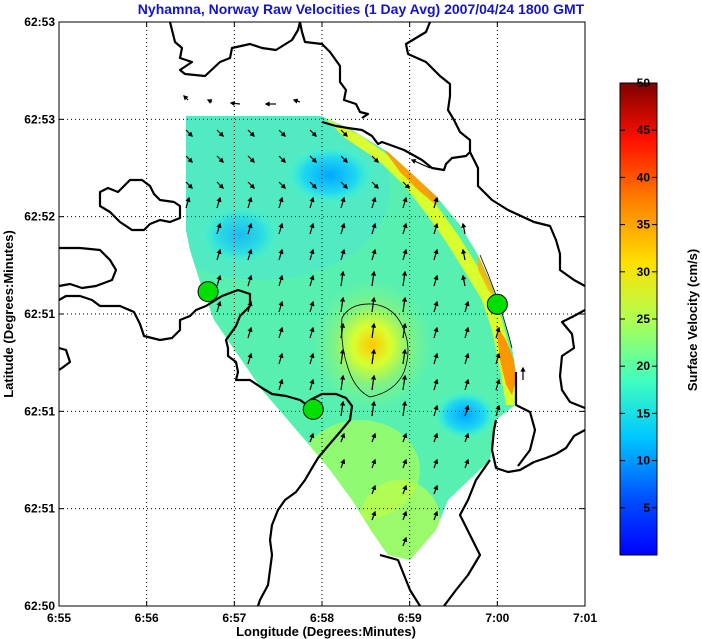 The image size is (702, 639). Describe the element at coordinates (692, 320) in the screenshot. I see `colorbar-label: Surface Velocity (cm/s)` at that location.